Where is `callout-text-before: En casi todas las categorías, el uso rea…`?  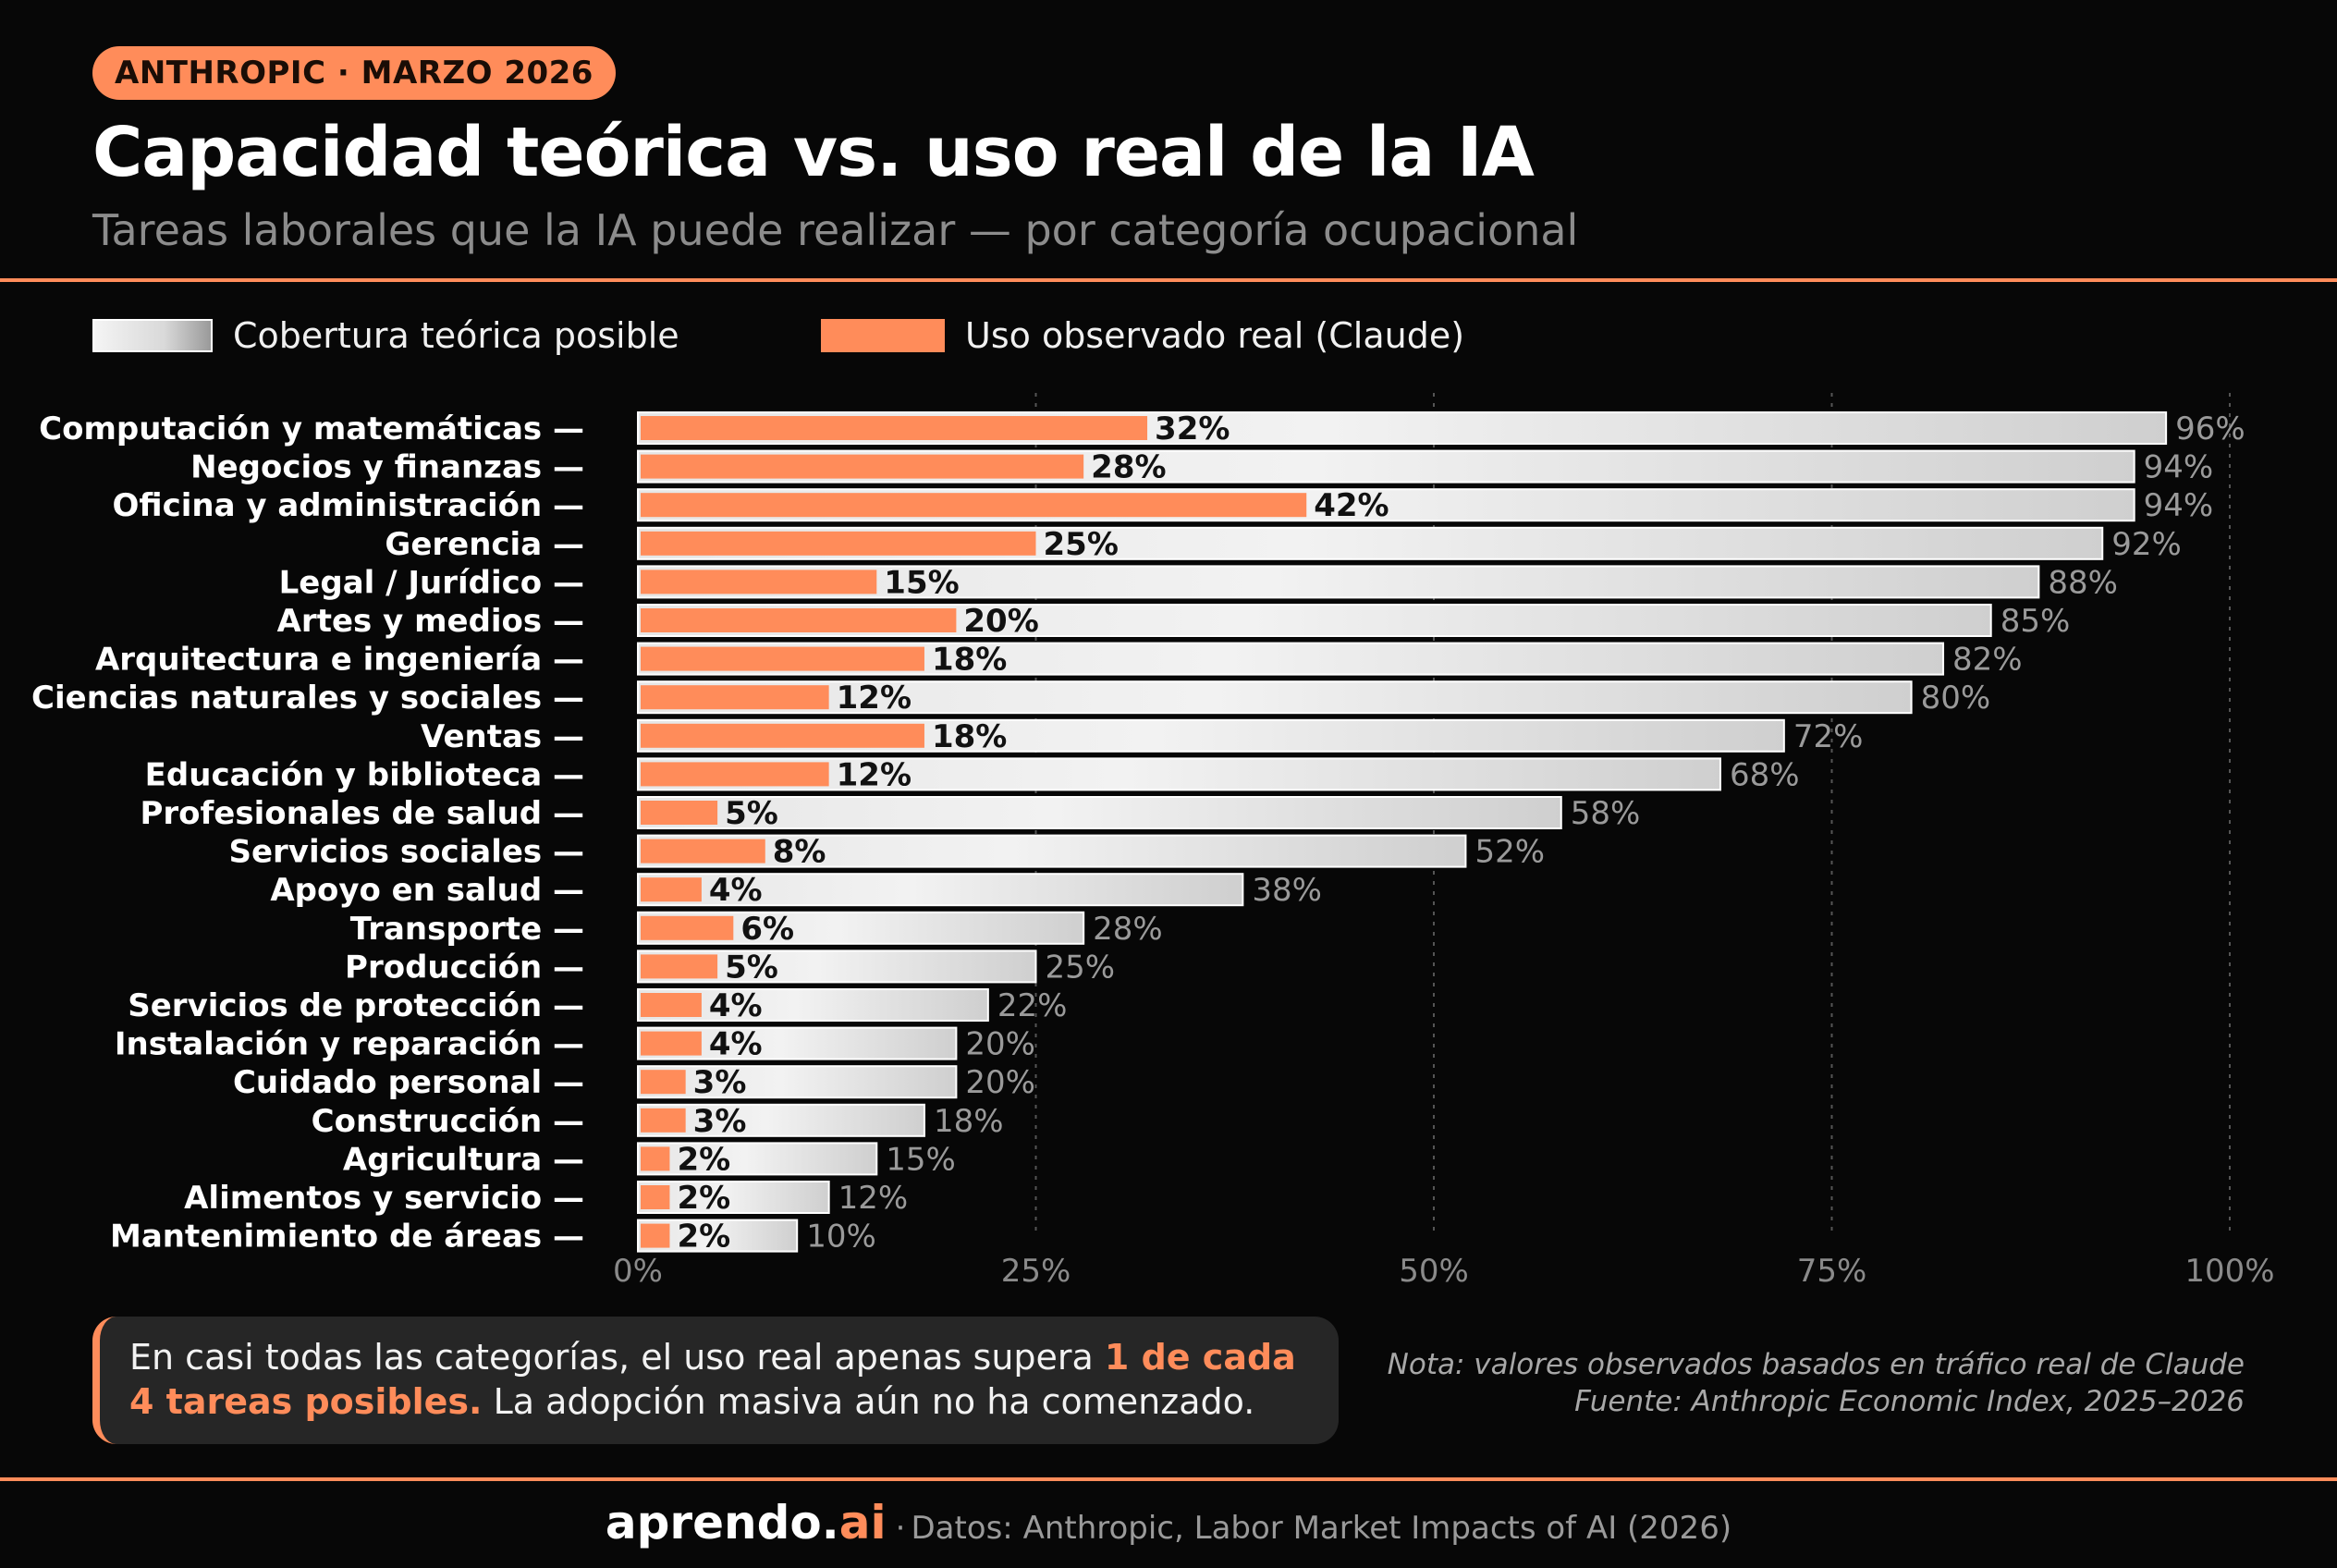
callout-text-before: En casi todas las categorías, el uso rea… is located at coordinates (617, 1357).